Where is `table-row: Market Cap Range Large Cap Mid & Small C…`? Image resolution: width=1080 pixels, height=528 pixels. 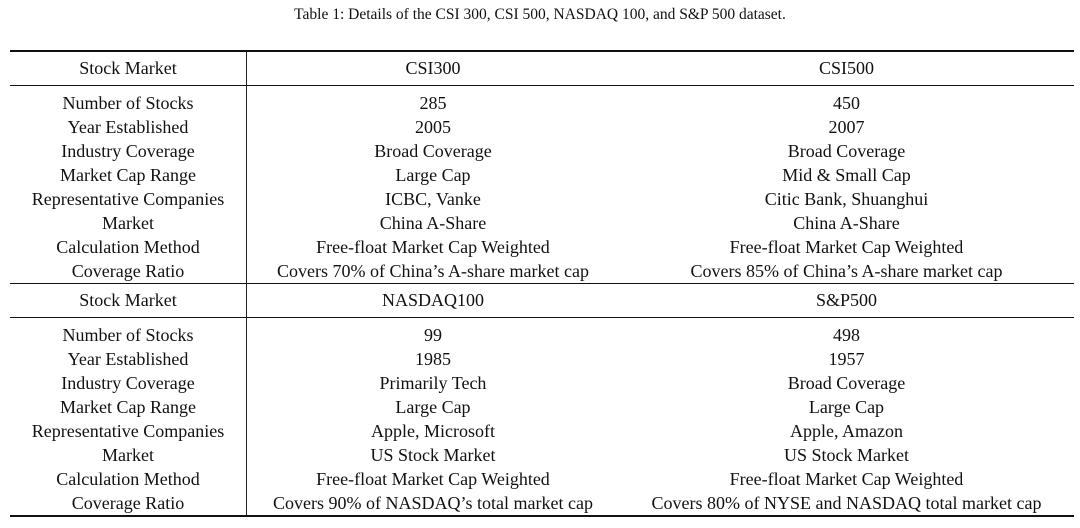 table-row: Market Cap Range Large Cap Mid & Small C… is located at coordinates (542, 175).